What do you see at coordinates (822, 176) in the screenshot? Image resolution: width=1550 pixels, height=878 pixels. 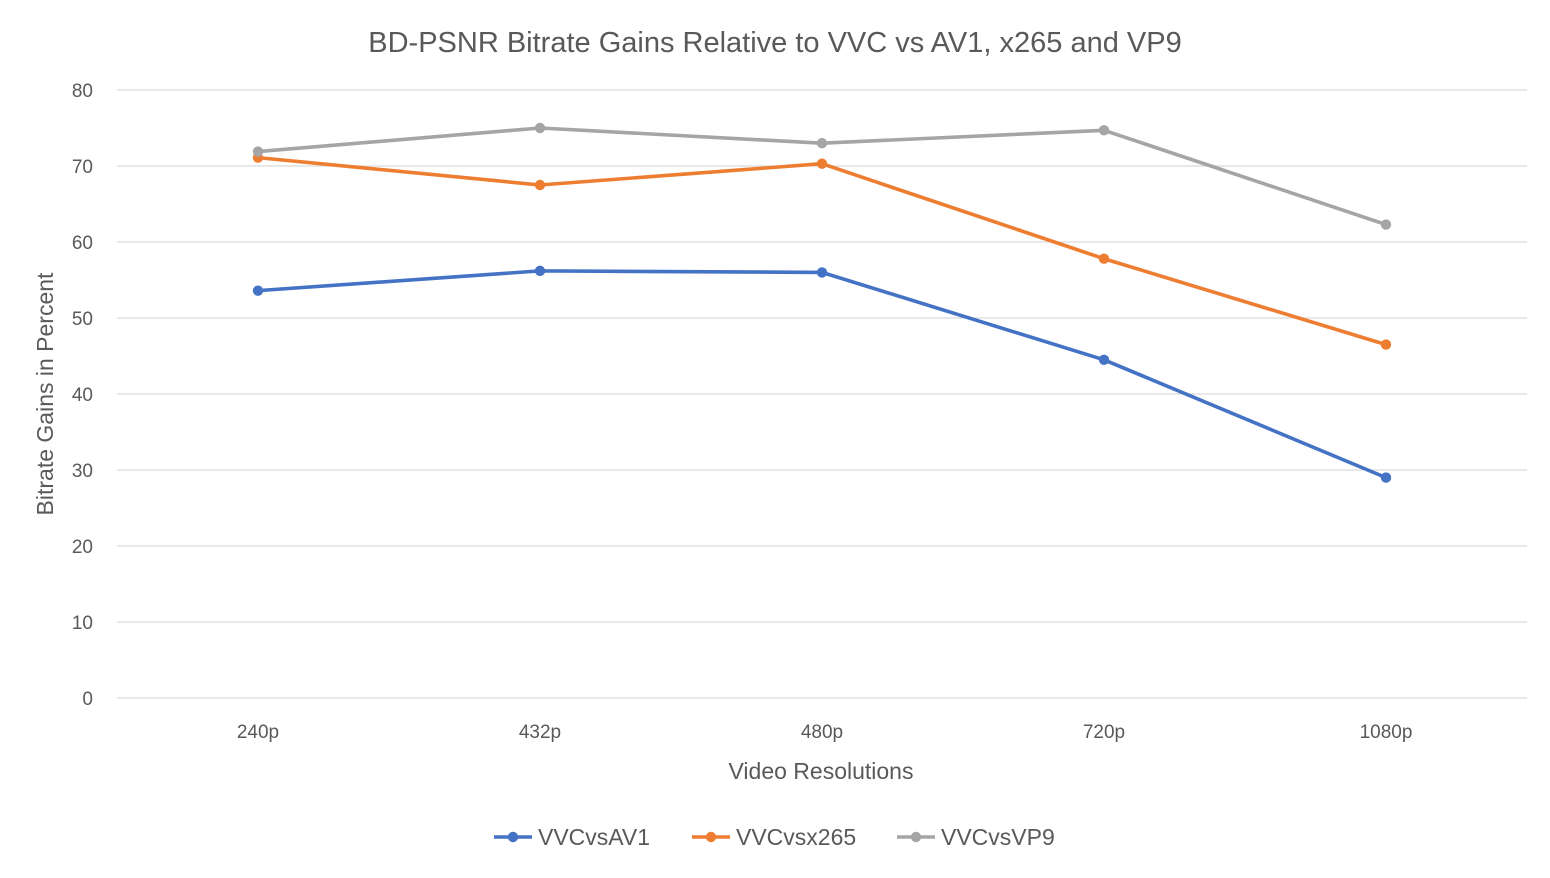 I see `series-VVCvsVP9` at bounding box center [822, 176].